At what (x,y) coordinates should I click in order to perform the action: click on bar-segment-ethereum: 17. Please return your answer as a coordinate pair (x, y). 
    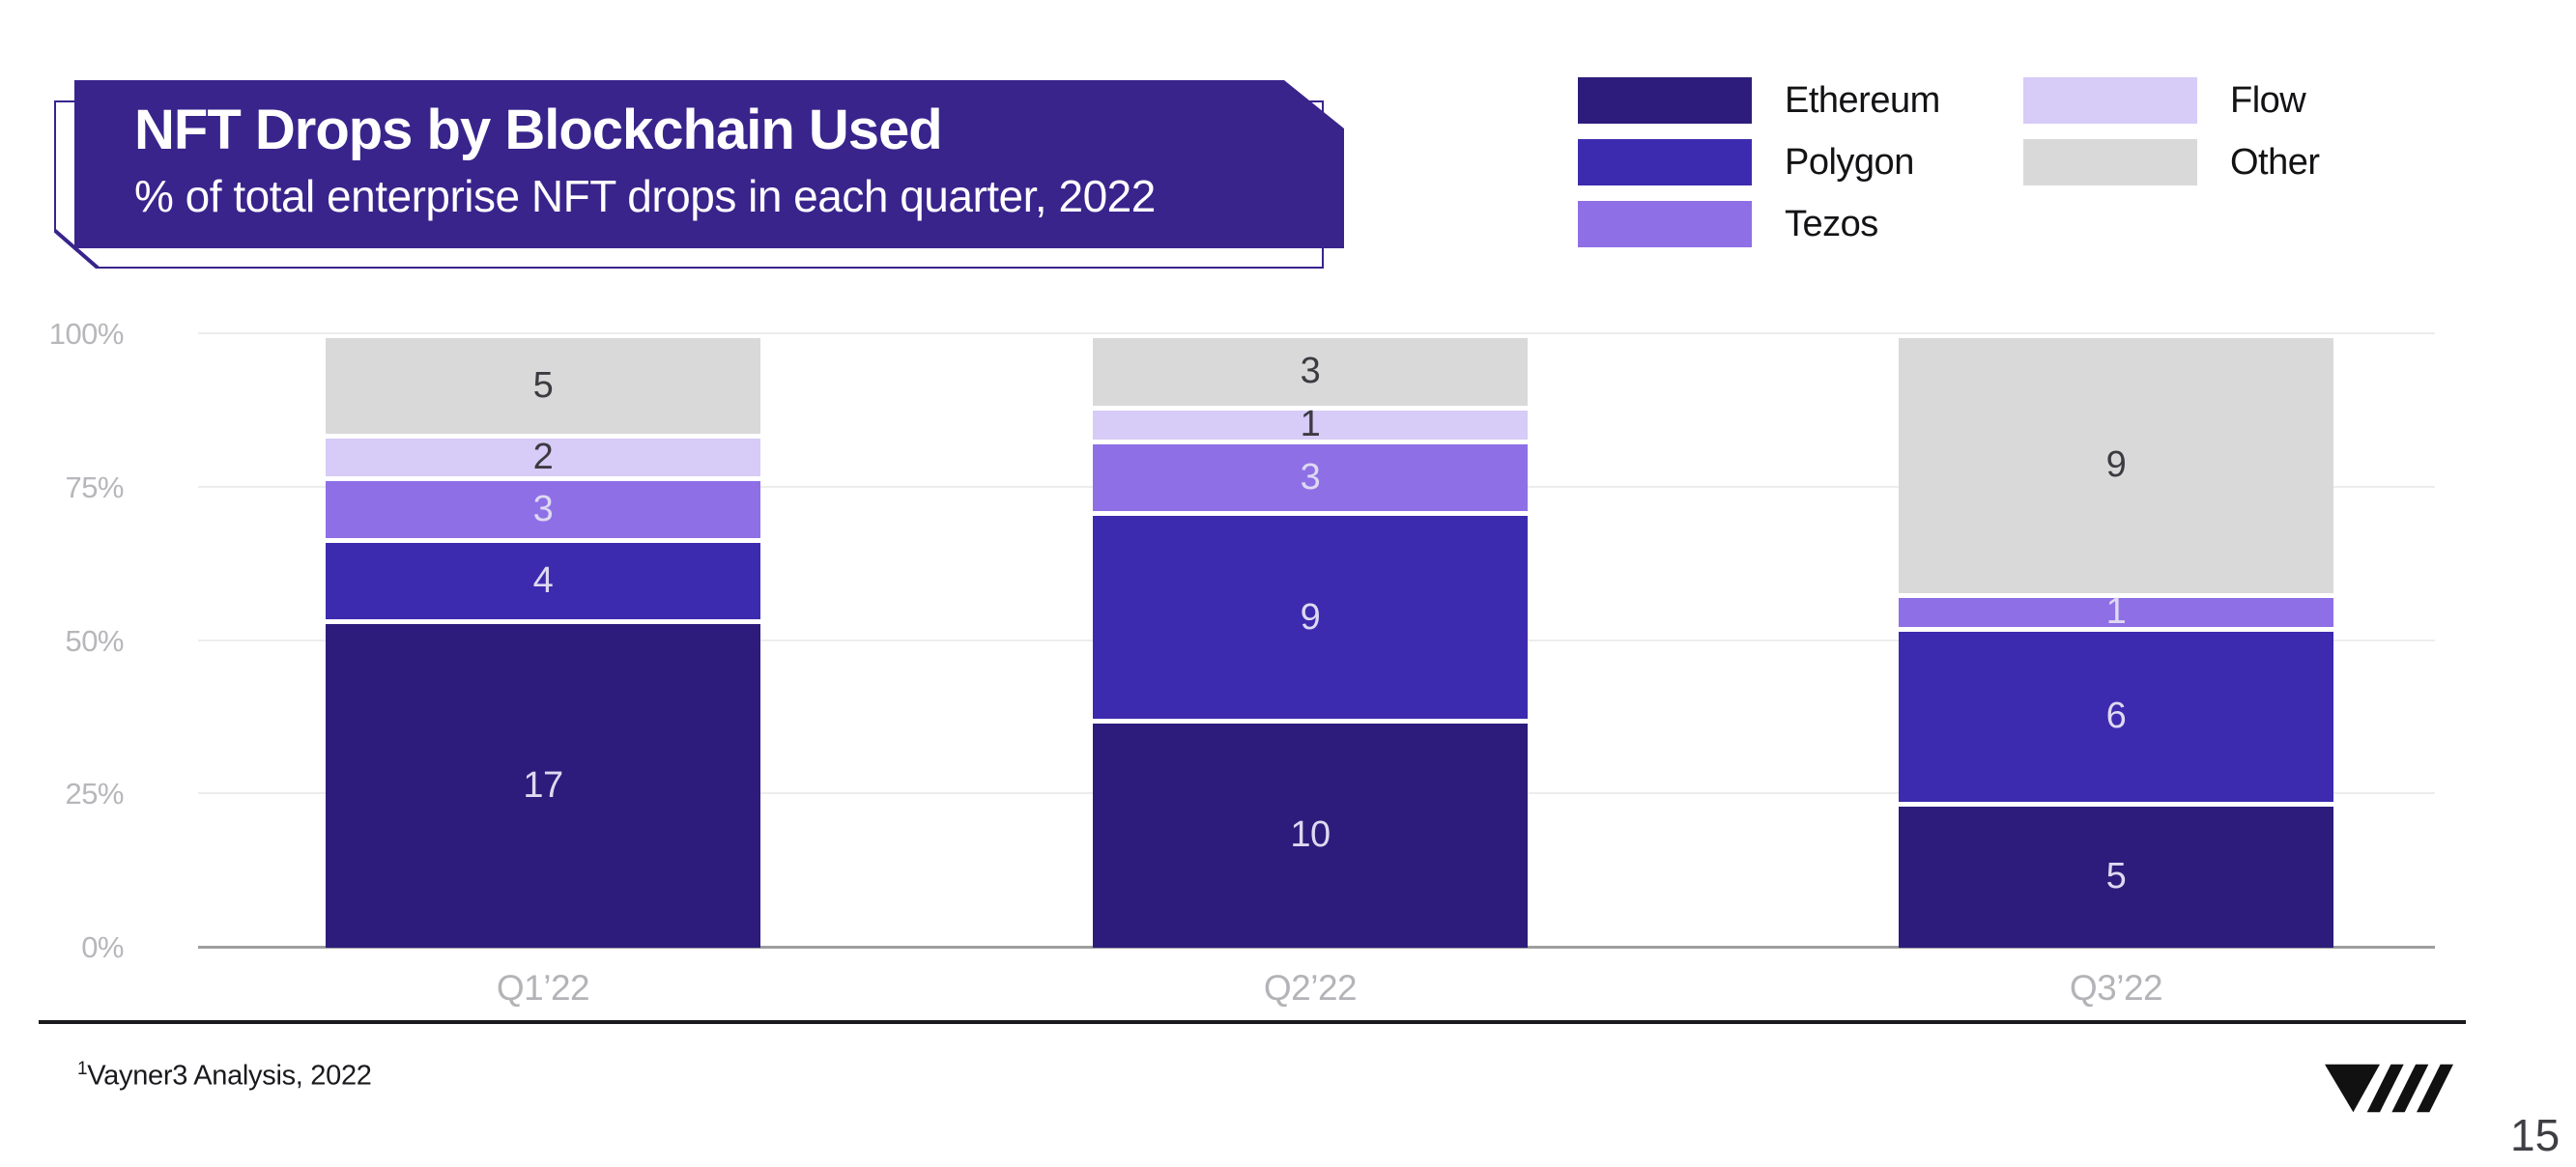
    Looking at the image, I should click on (543, 786).